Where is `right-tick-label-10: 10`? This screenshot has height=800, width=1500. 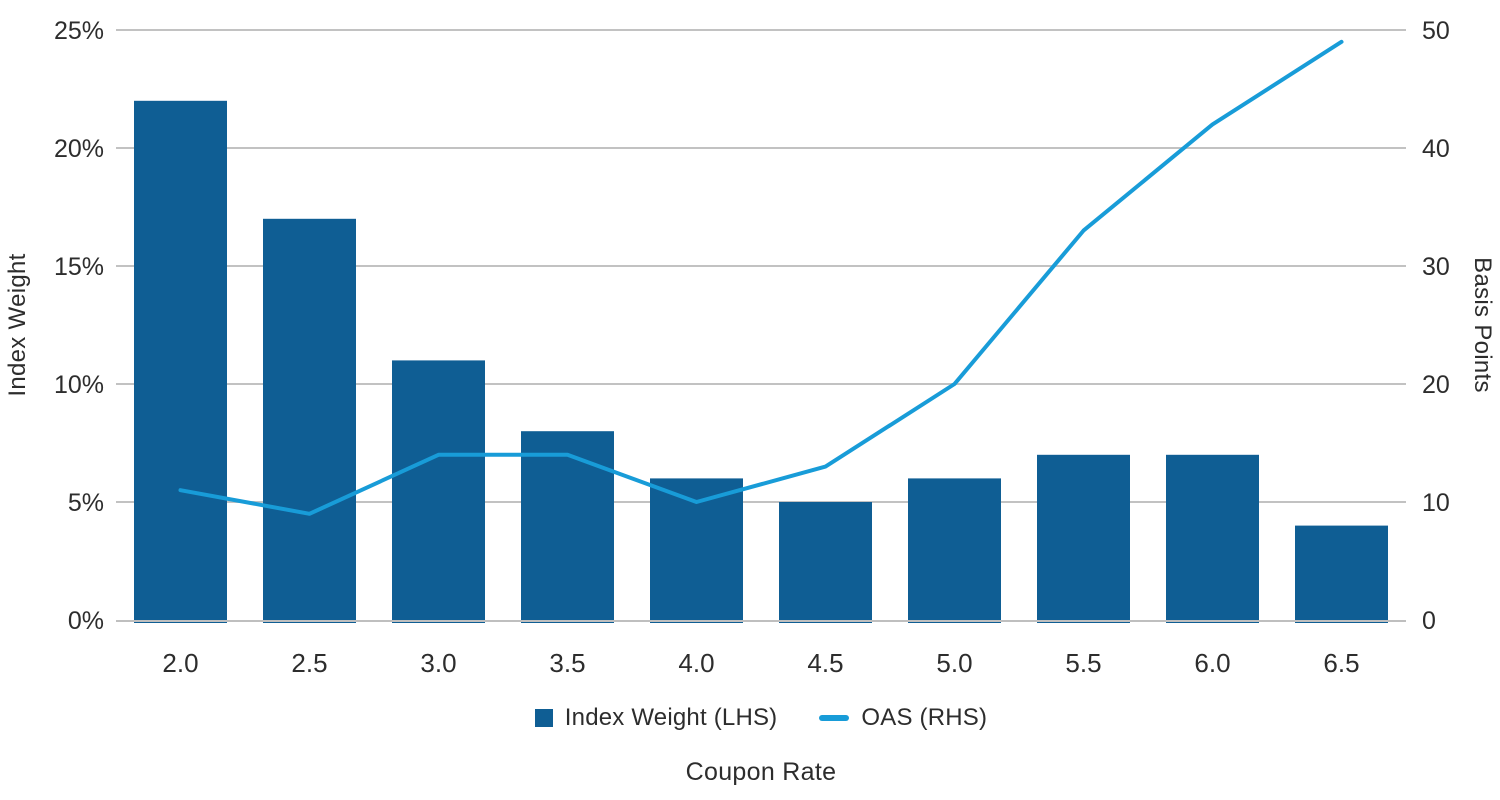 right-tick-label-10: 10 is located at coordinates (1436, 503).